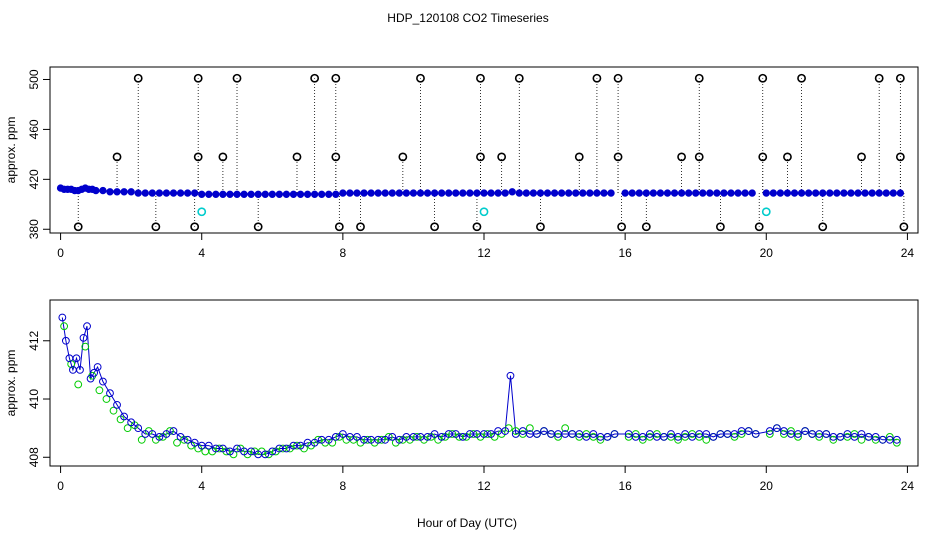  Describe the element at coordinates (34, 457) in the screenshot. I see `y-tick-label: 408` at that location.